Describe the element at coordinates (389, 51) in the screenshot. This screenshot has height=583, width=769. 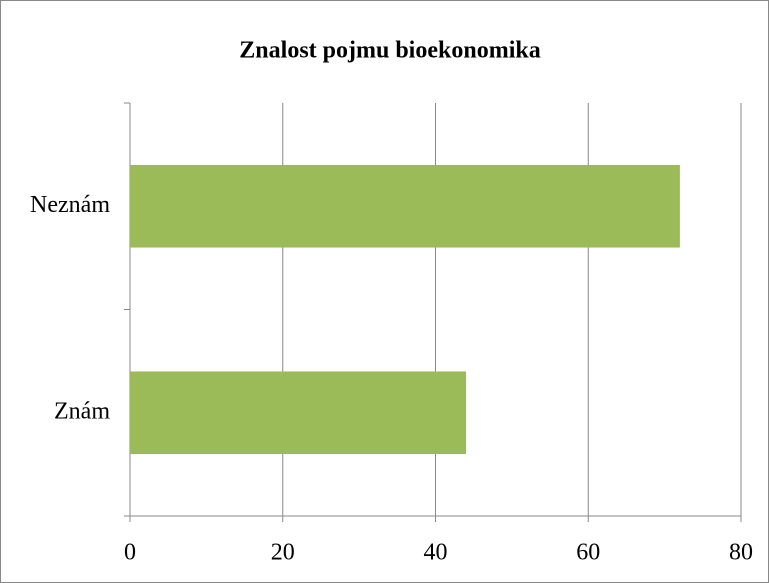
I see `chart-title: Znalost pojmu bioekonomika` at that location.